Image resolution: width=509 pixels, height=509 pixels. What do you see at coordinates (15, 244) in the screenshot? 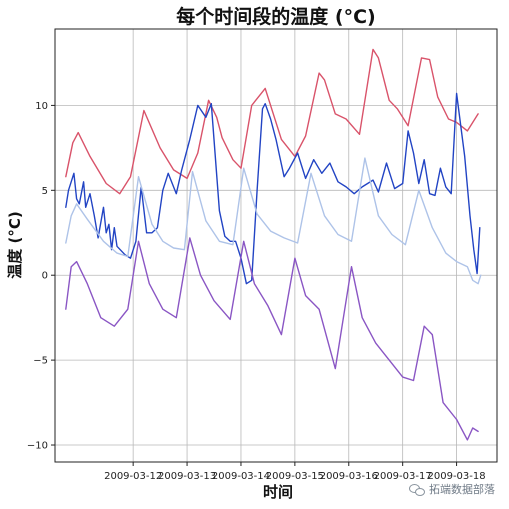
I see `y-axis-title: 温度 (°C)` at bounding box center [15, 244].